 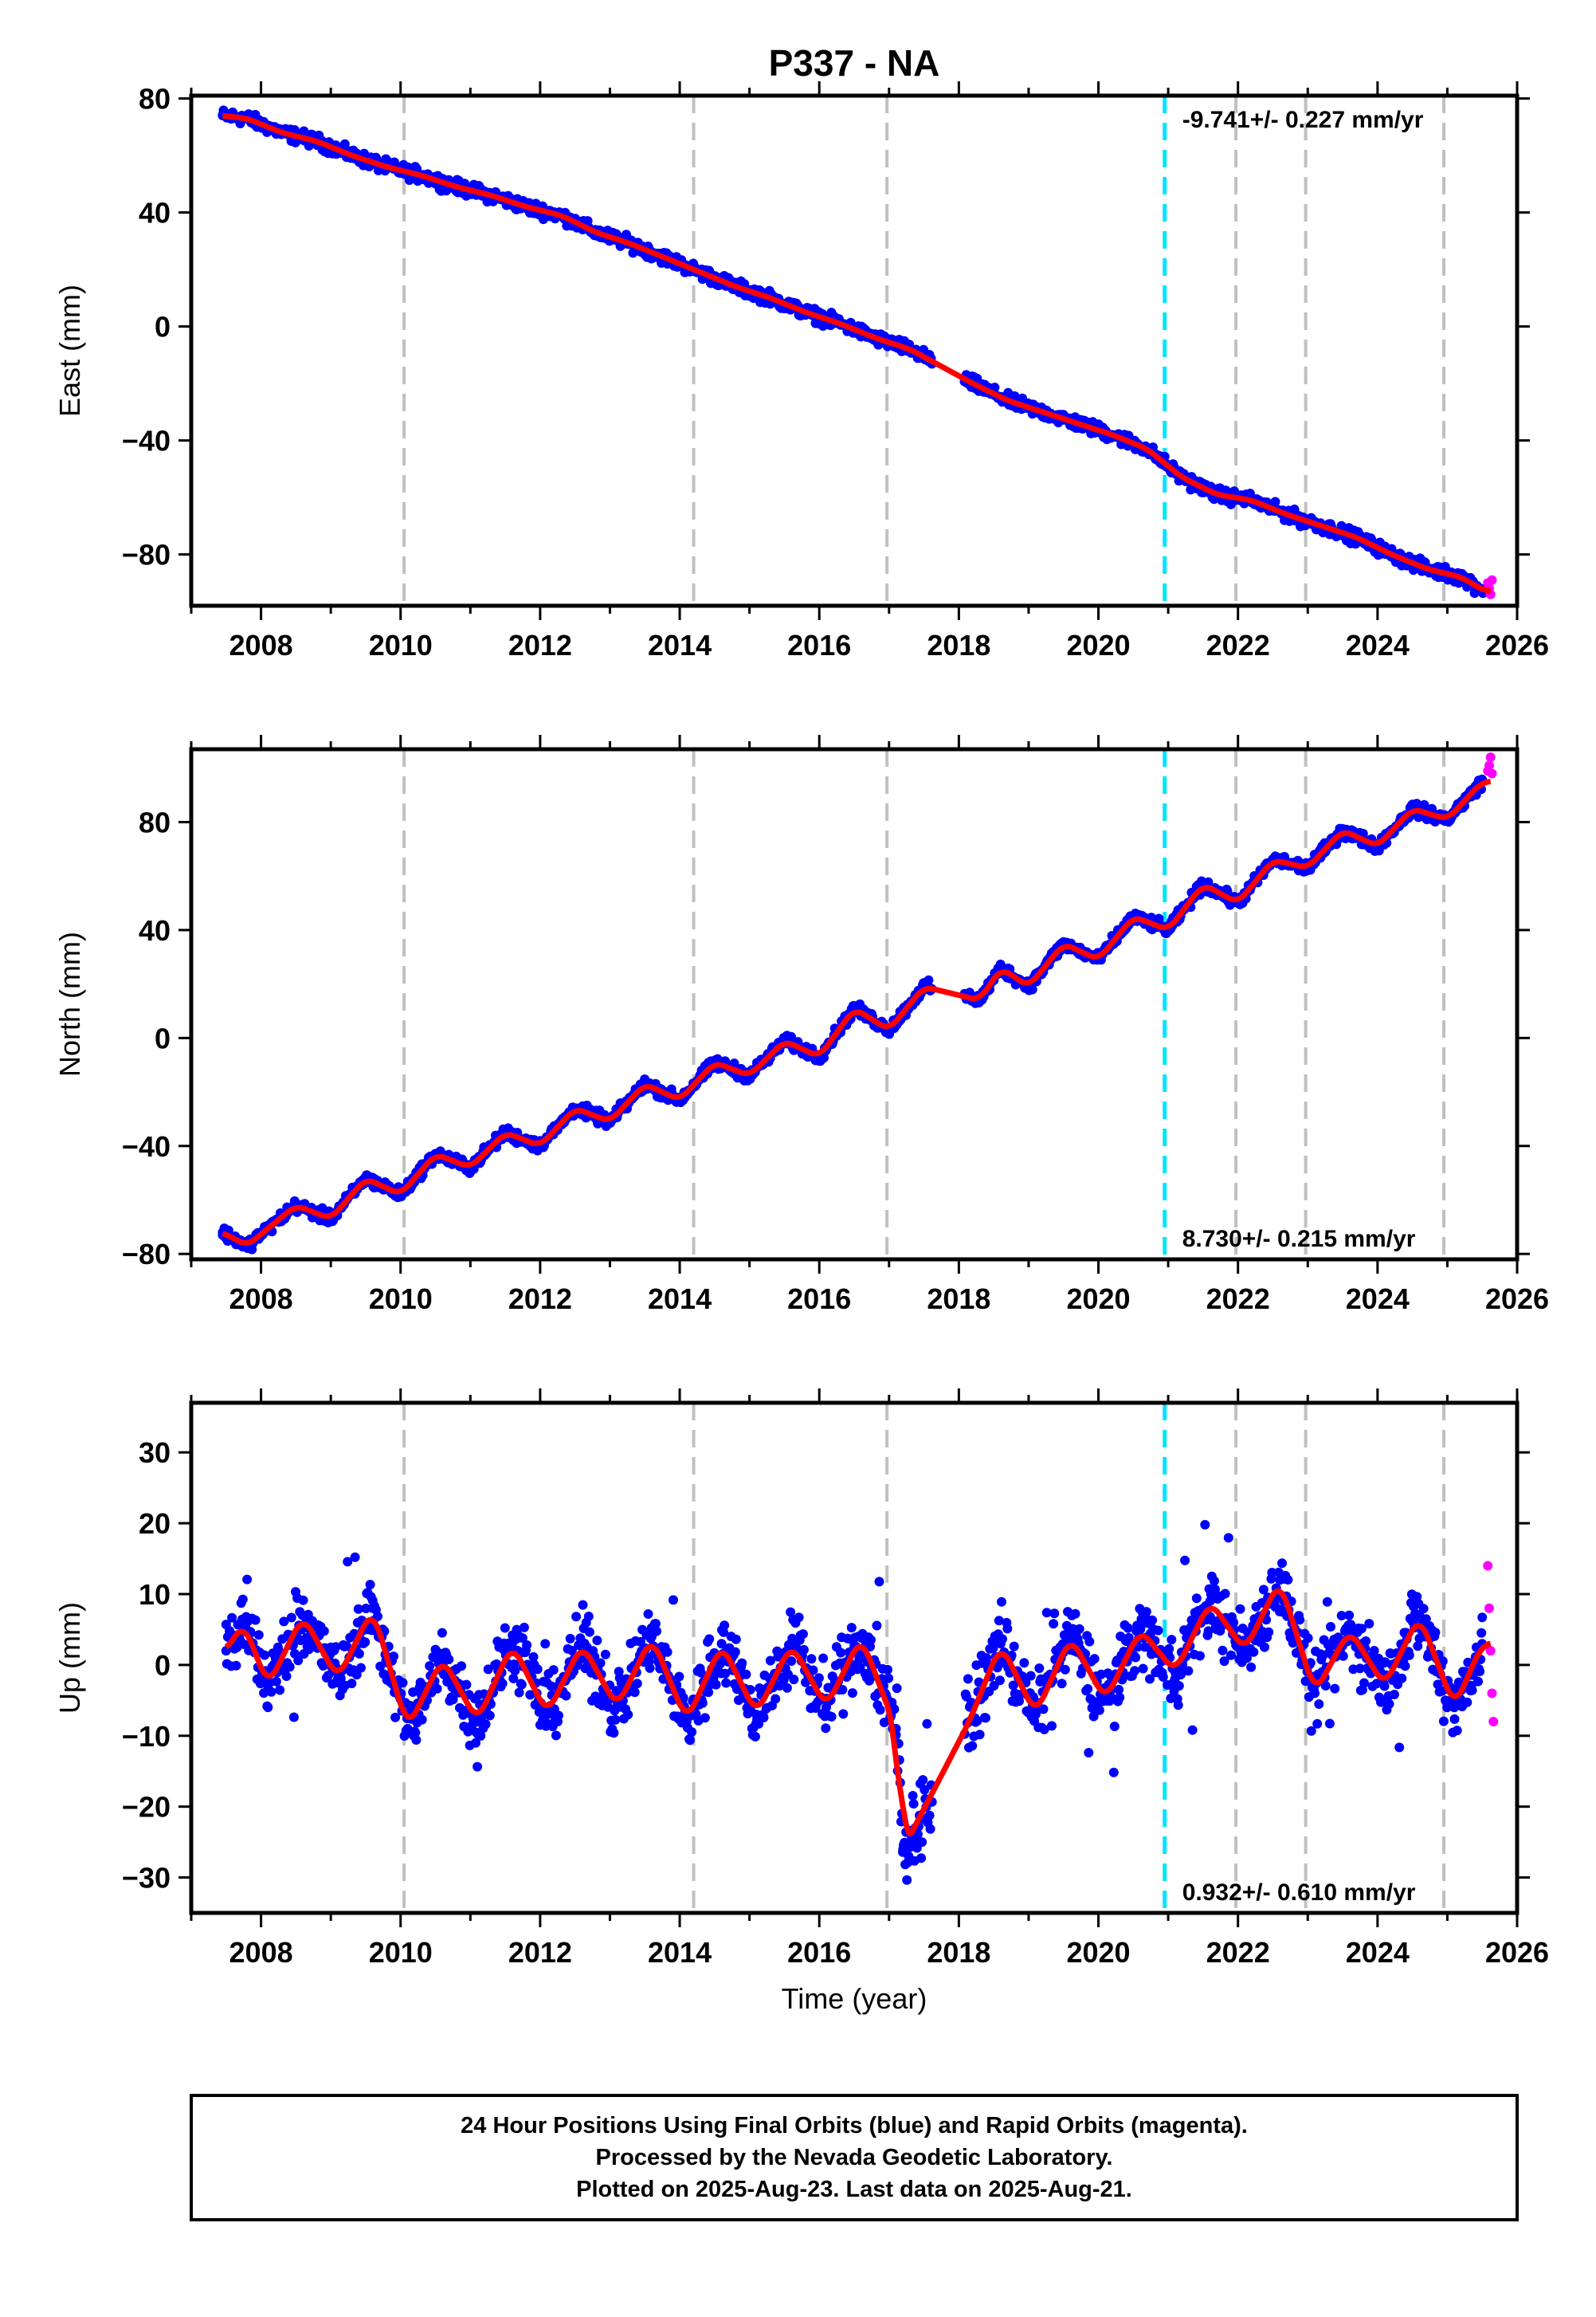 What do you see at coordinates (1299, 1892) in the screenshot?
I see `rate-label: 0.932+/- 0.610 mm/yr` at bounding box center [1299, 1892].